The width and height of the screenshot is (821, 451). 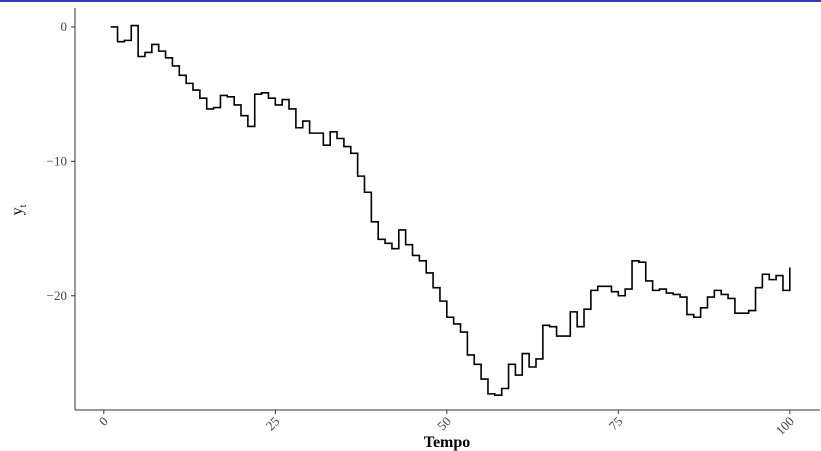 I want to click on y-tick-label: −20, so click(x=57, y=295).